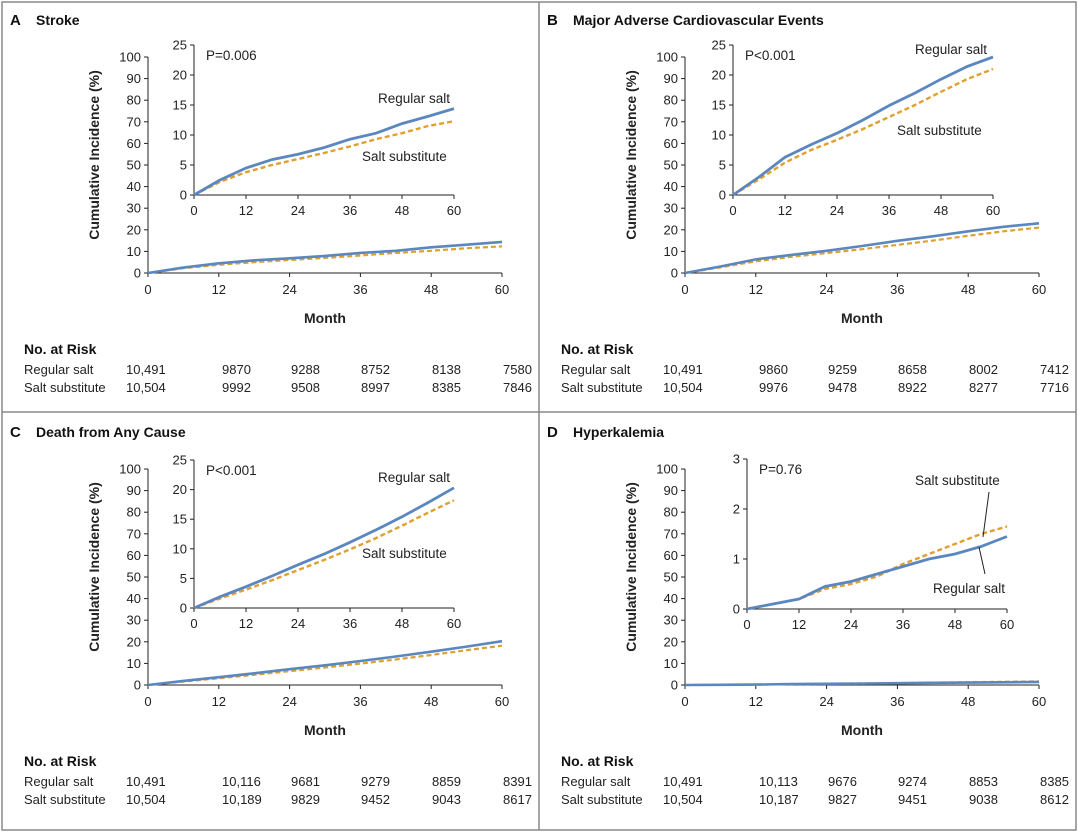  I want to click on panel-letter: D, so click(552, 432).